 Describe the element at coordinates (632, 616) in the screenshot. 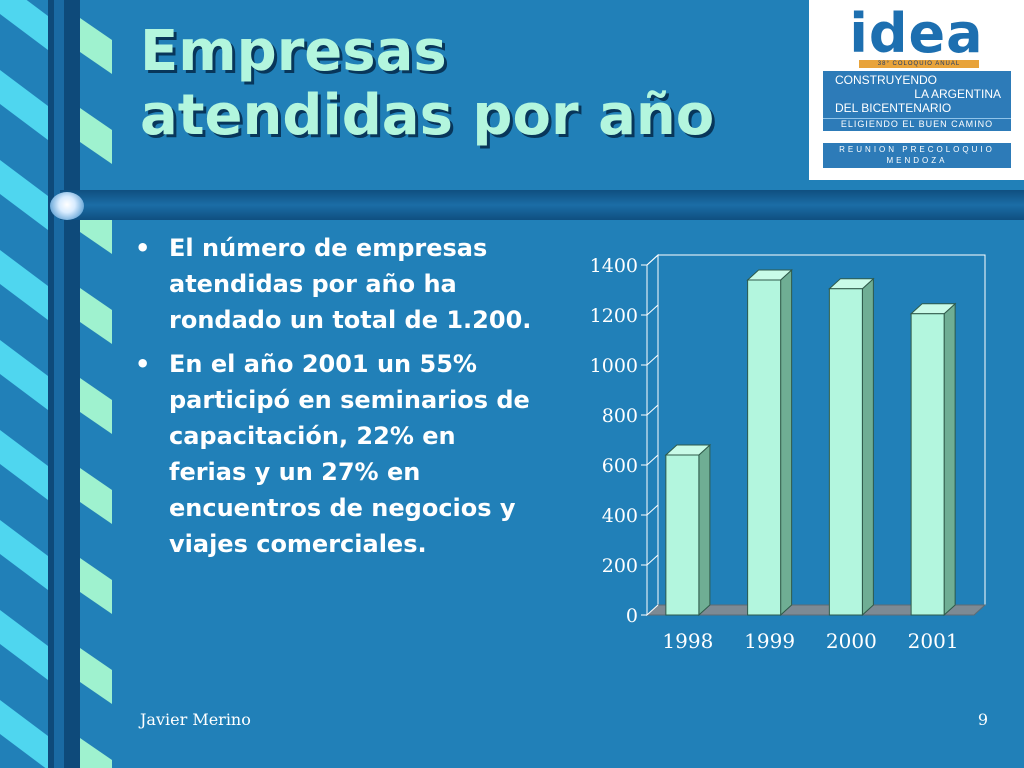

I see `y-tick-label: 0` at that location.